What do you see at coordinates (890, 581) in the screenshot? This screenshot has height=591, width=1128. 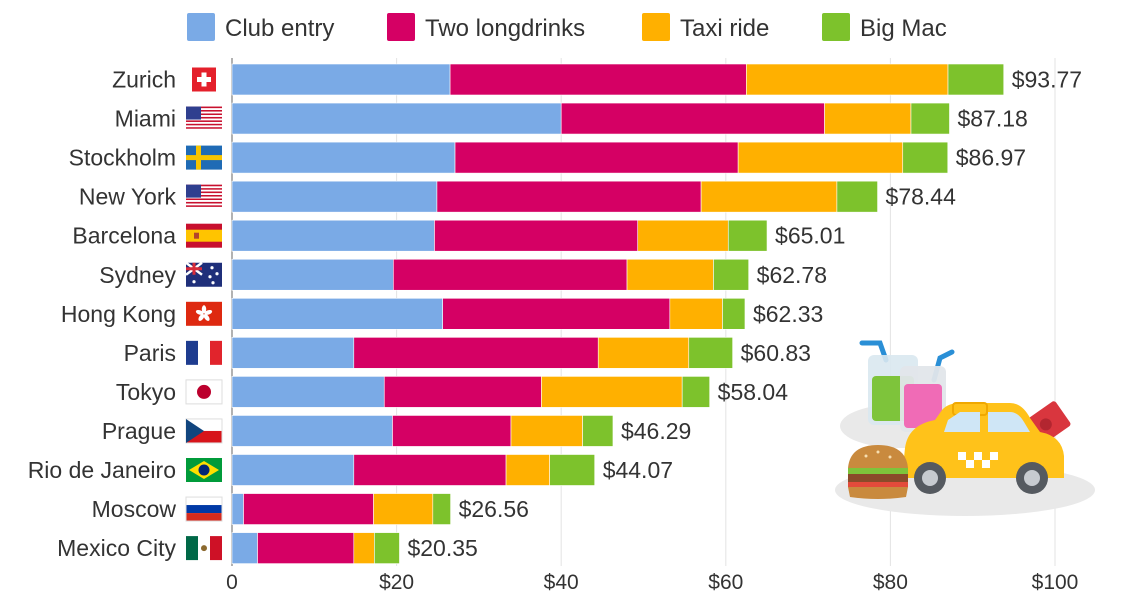 I see `x-tick-label: $80` at bounding box center [890, 581].